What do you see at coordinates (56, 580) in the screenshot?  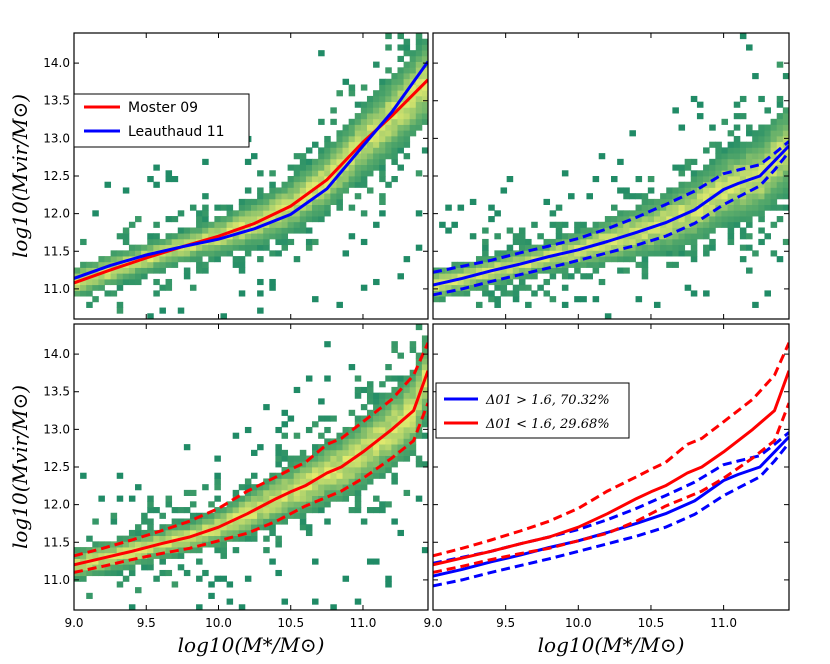 I see `y-tick-label: 11.0` at bounding box center [56, 580].